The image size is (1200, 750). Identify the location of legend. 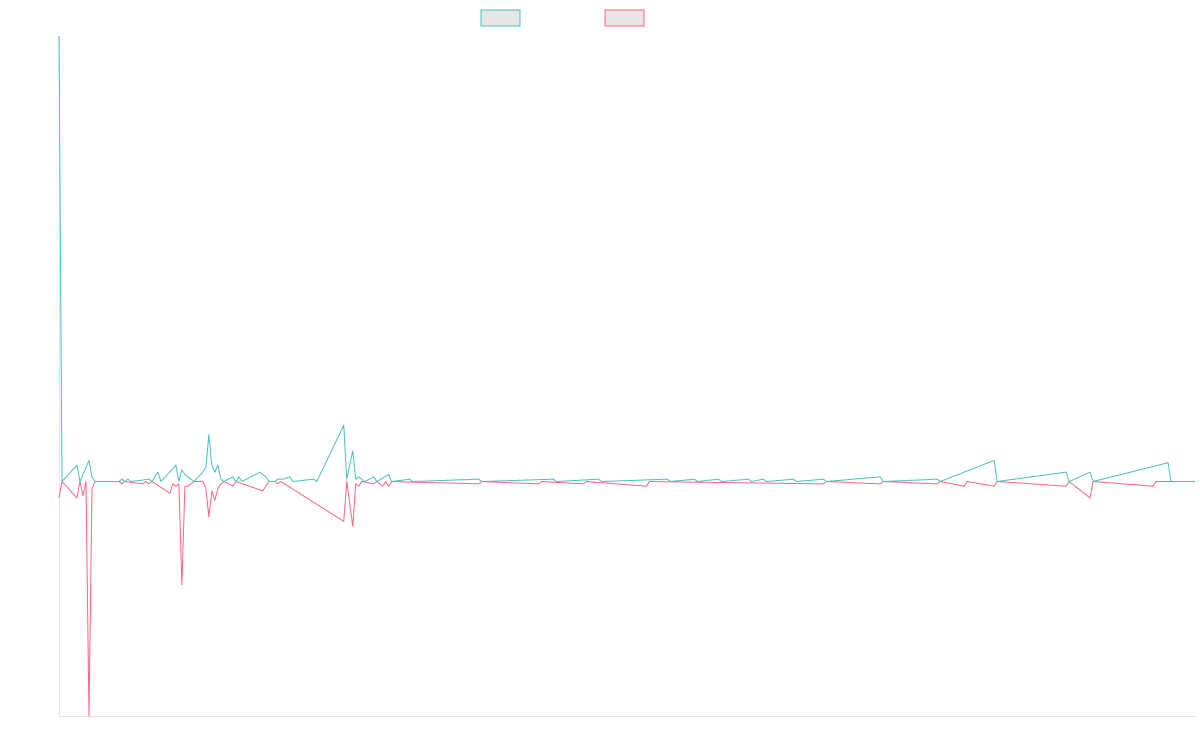
(562, 18).